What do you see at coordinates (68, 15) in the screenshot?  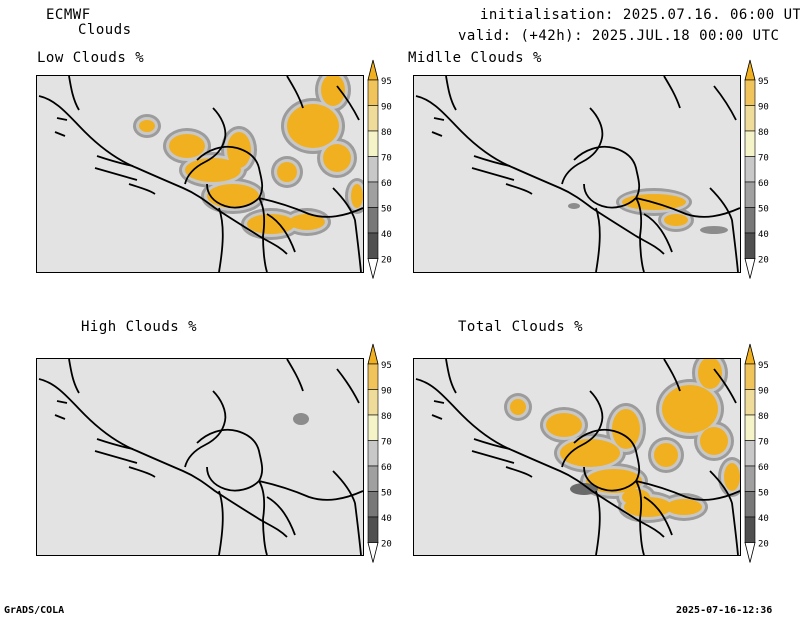 I see `model-label: ECMWF` at bounding box center [68, 15].